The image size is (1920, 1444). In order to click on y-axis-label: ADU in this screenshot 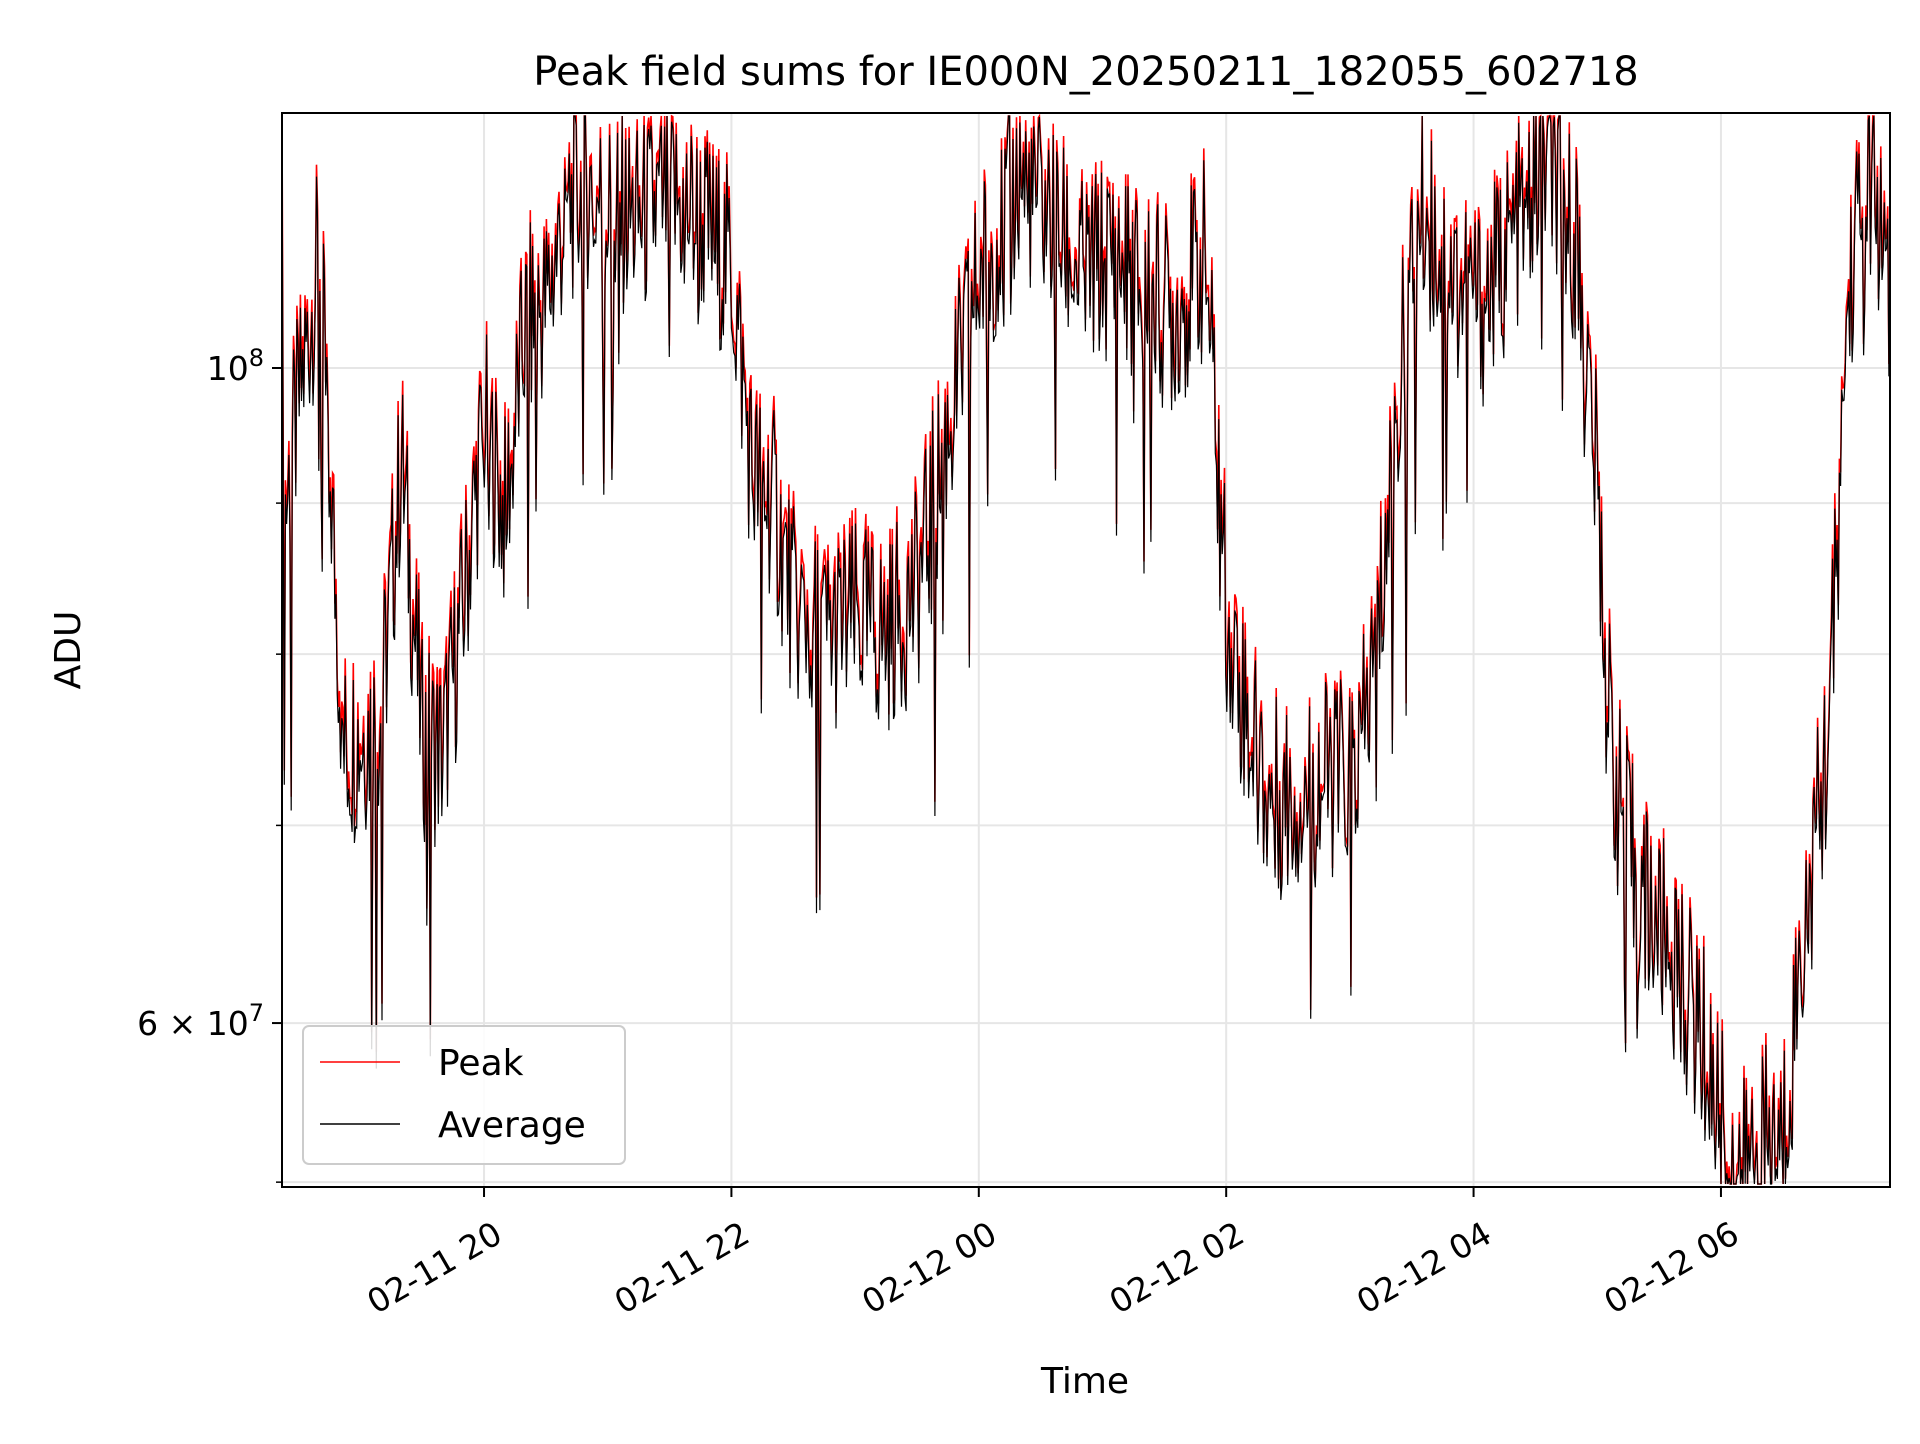, I will do `click(68, 650)`.